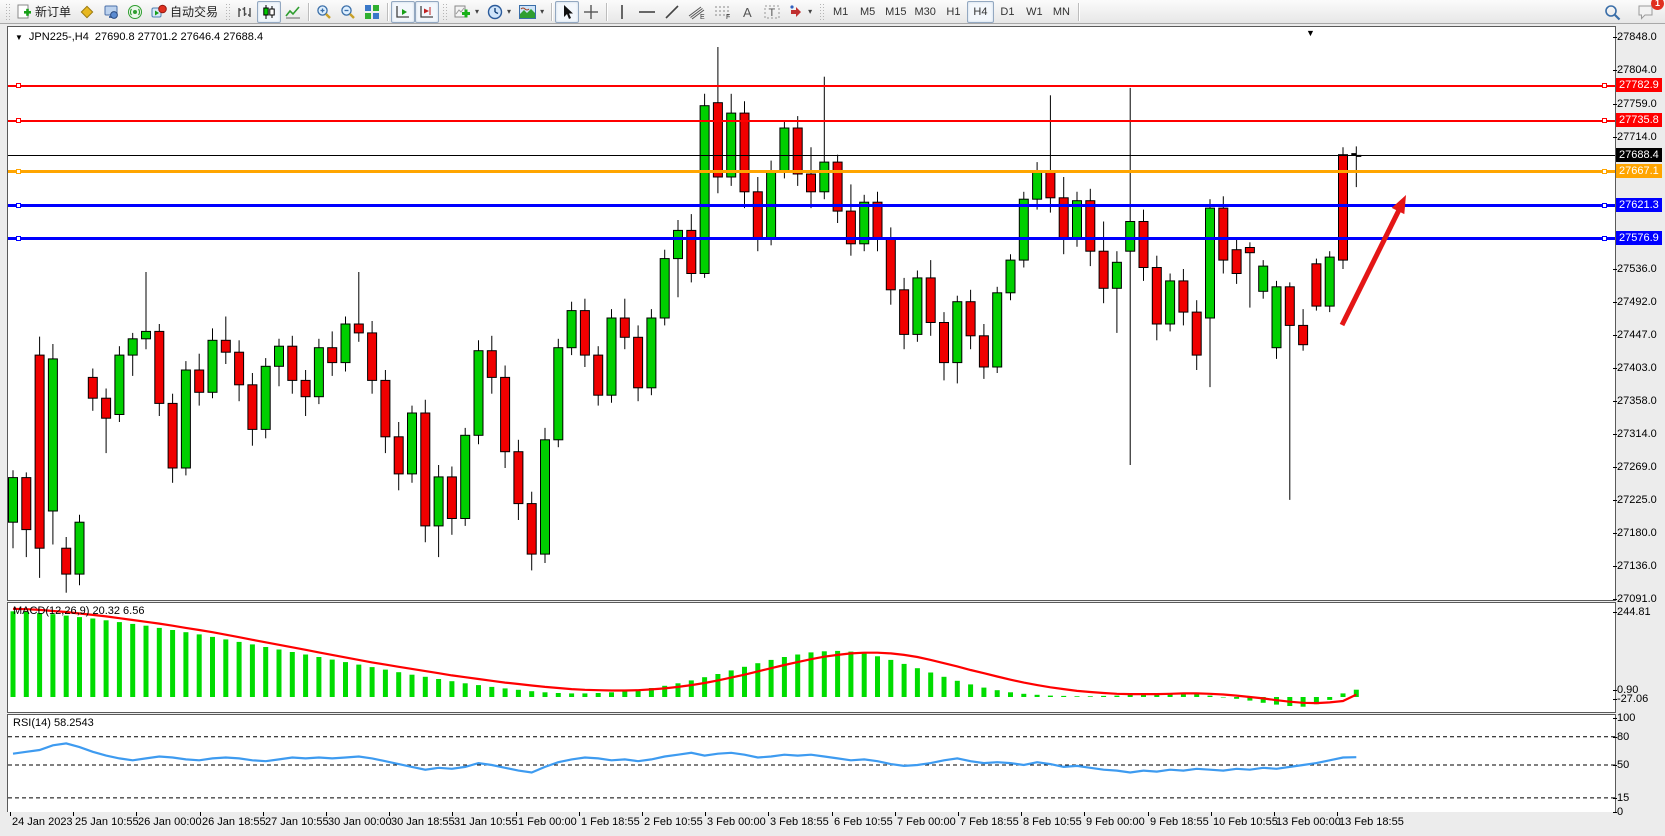 Image resolution: width=1665 pixels, height=836 pixels. I want to click on chart-profile-button, so click(87, 12).